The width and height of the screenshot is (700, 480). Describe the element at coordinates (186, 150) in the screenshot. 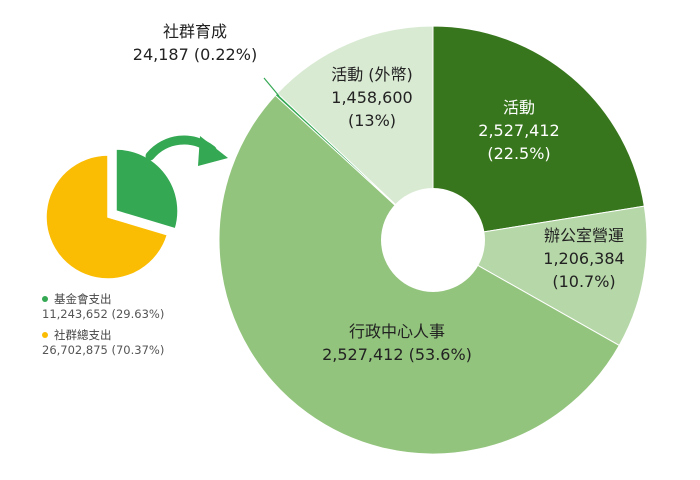

I see `arrow-icon` at that location.